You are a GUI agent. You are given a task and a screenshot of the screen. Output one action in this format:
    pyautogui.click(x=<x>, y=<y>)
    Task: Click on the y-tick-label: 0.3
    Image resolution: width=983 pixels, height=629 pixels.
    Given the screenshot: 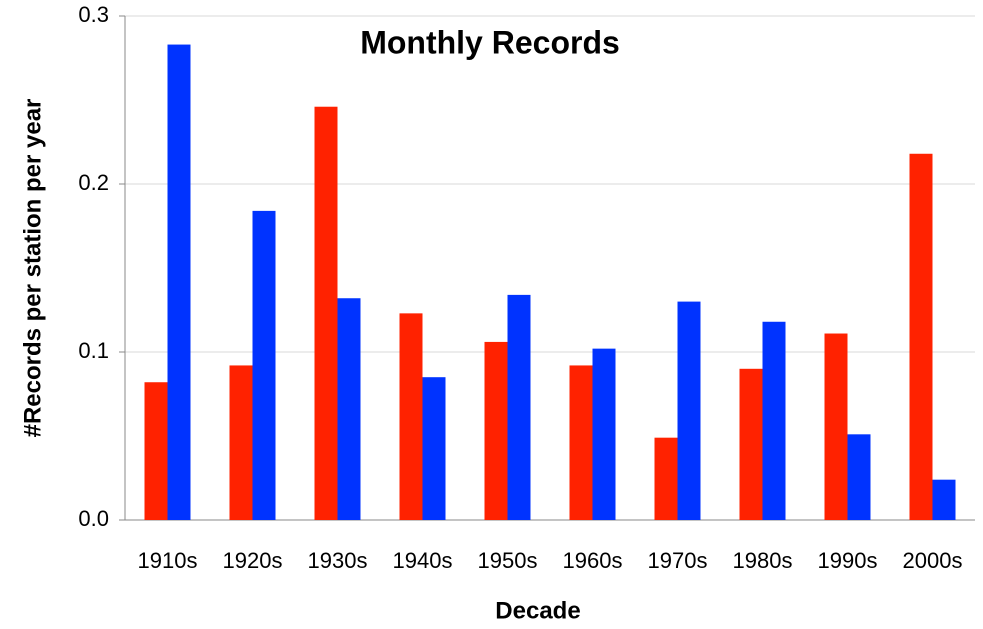 What is the action you would take?
    pyautogui.click(x=93, y=14)
    